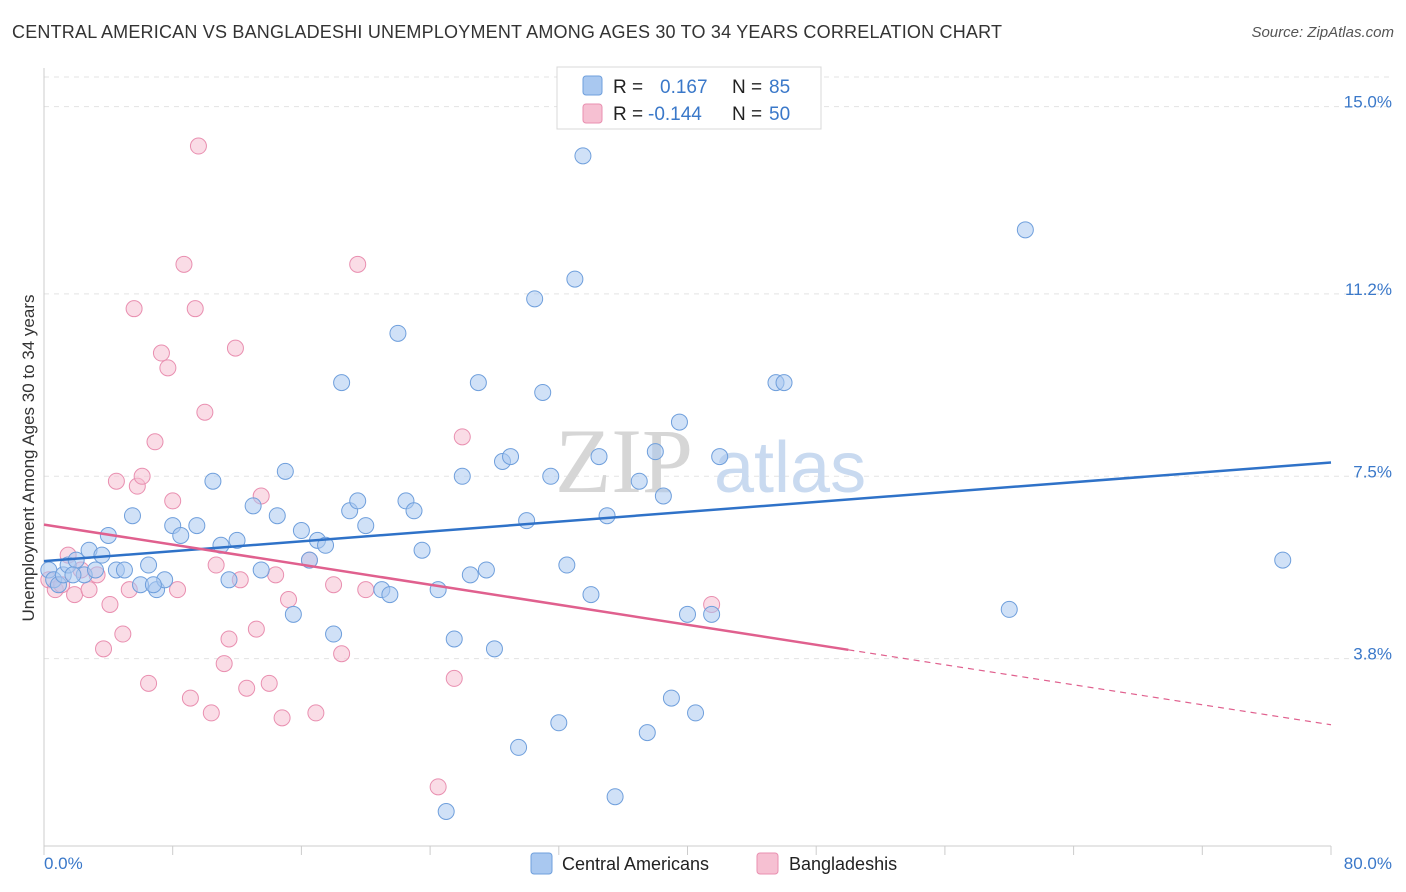 The height and width of the screenshot is (892, 1406). Describe the element at coordinates (779, 114) in the screenshot. I see `legend-n-value-2: 50` at that location.